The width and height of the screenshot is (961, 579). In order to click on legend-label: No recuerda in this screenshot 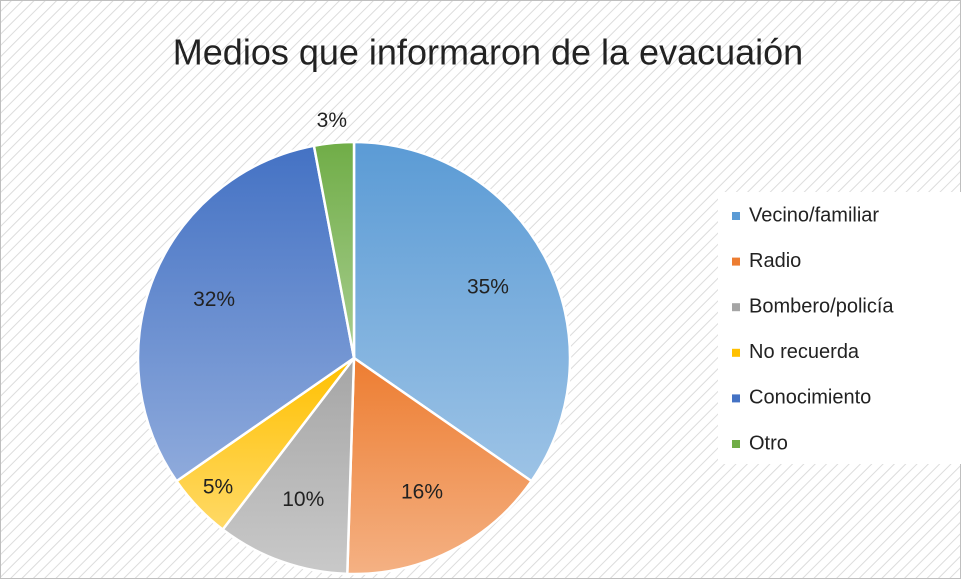, I will do `click(804, 352)`.